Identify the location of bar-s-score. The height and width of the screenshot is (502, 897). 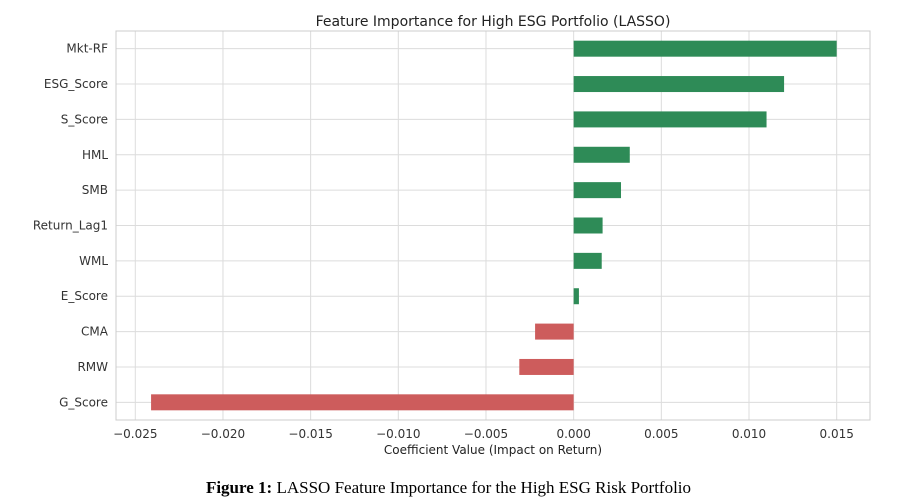
(670, 119).